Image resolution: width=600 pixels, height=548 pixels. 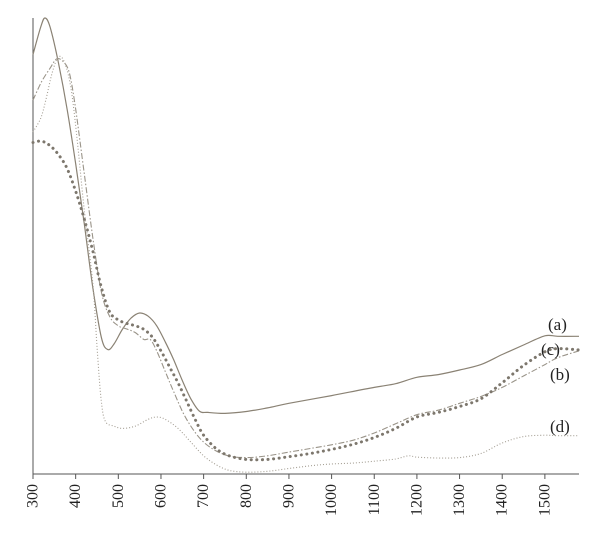 I want to click on x-tick-label: 900, so click(x=288, y=496).